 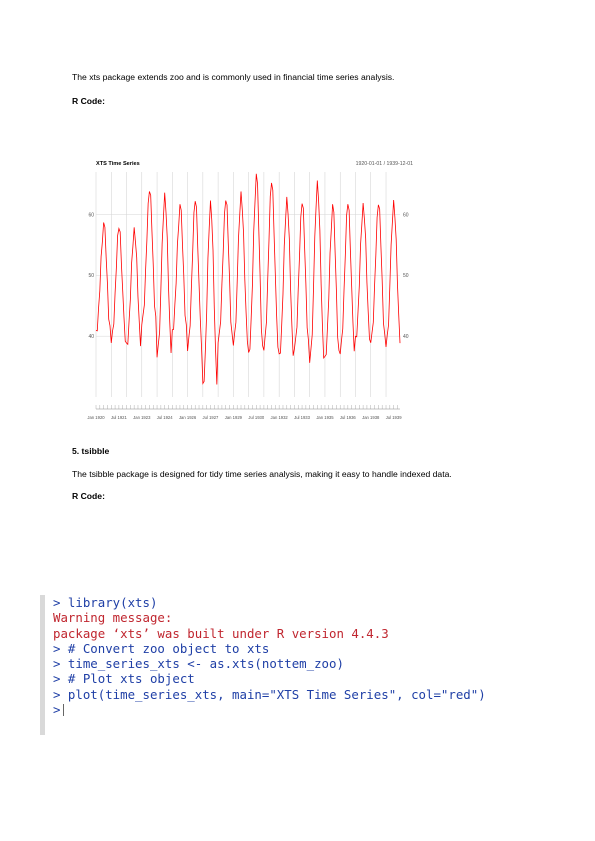 I want to click on y-tick-label-left: 40, so click(x=91, y=337).